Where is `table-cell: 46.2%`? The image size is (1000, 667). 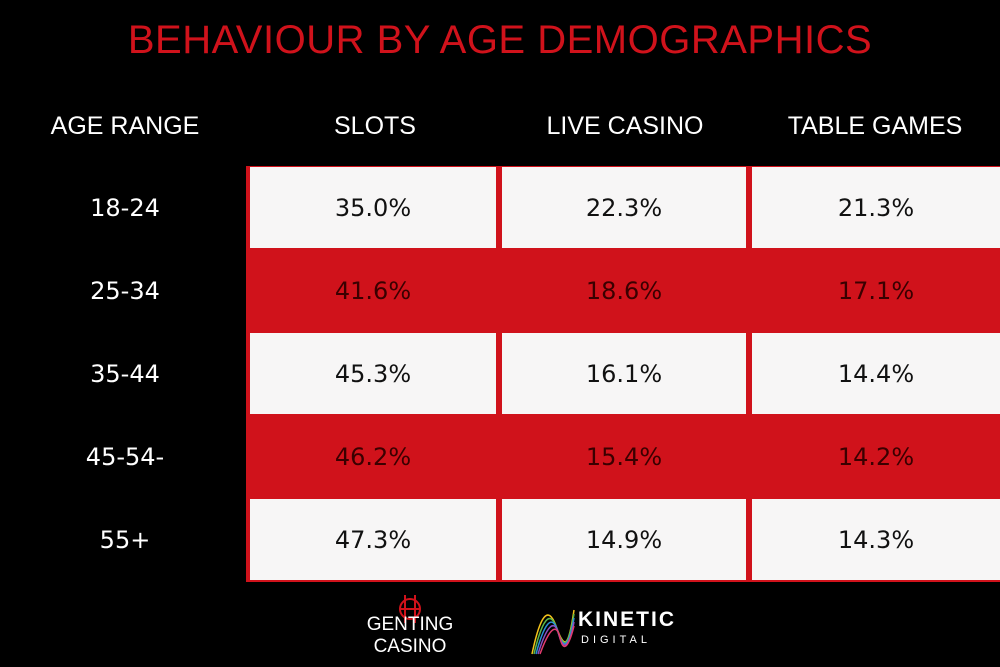
table-cell: 46.2% is located at coordinates (373, 456).